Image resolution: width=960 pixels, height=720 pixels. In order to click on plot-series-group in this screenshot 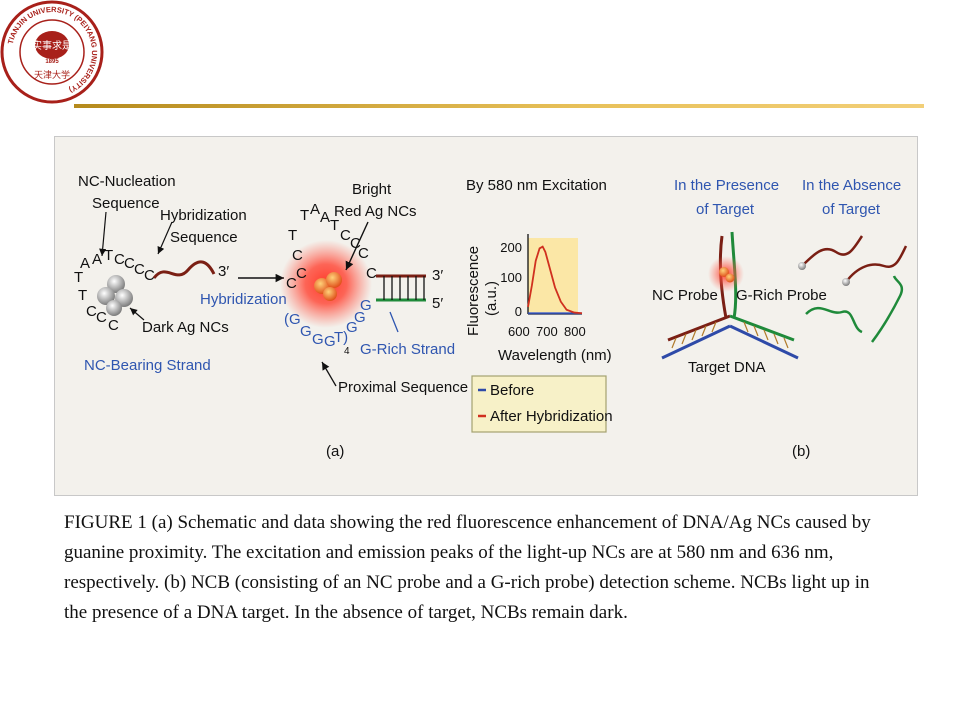, I will do `click(555, 280)`.